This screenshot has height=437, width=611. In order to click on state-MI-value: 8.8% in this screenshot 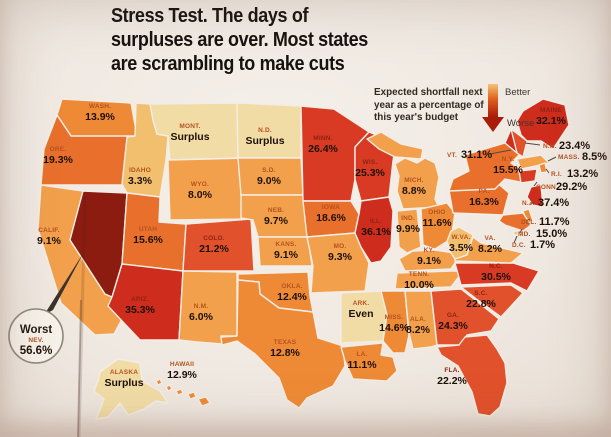, I will do `click(414, 191)`.